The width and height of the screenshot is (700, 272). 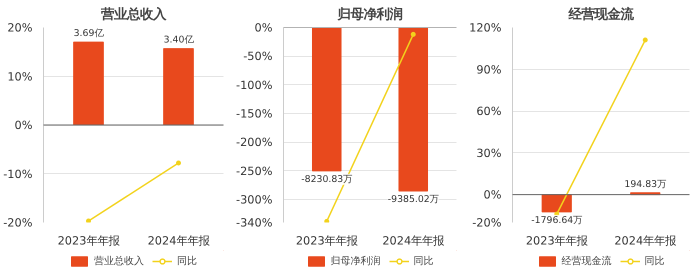 What do you see at coordinates (20, 27) in the screenshot?
I see `y-tick-label: 20%` at bounding box center [20, 27].